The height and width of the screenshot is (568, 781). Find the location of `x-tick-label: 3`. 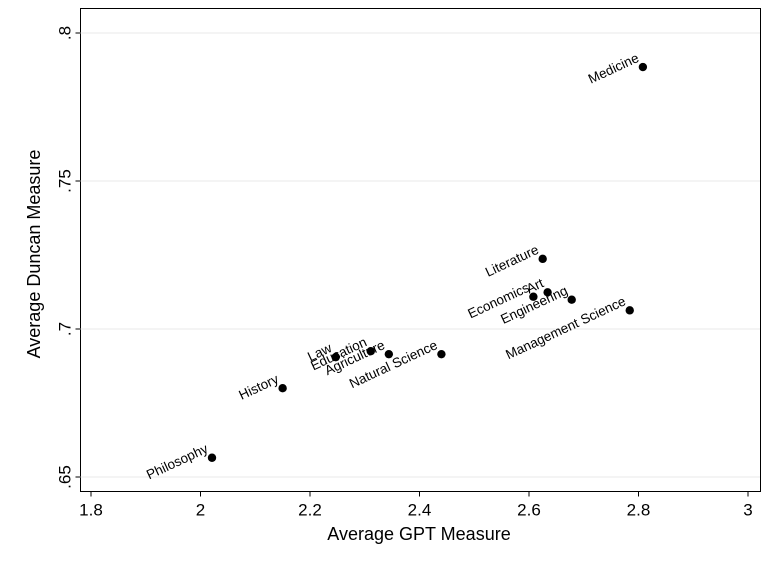

x-tick-label: 3 is located at coordinates (747, 510).